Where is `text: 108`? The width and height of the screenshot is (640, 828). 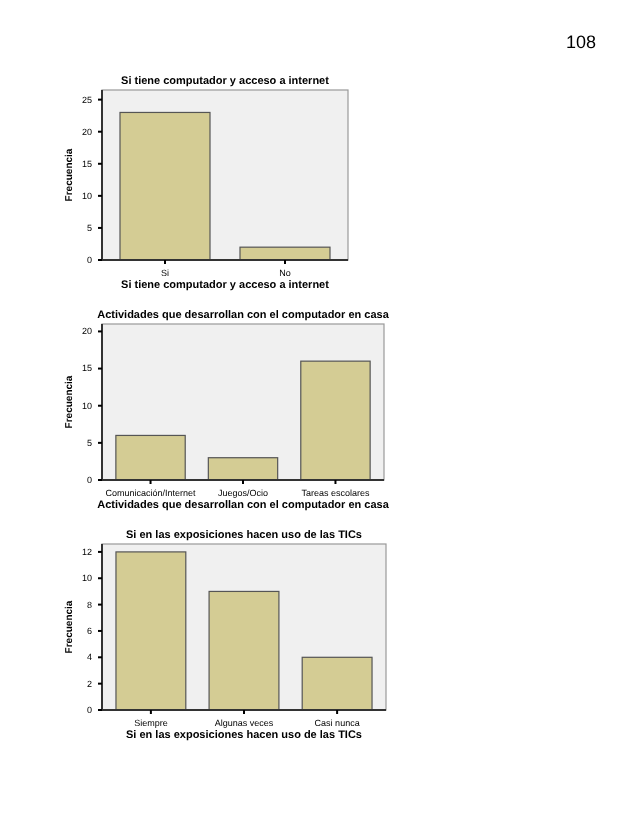 text: 108 is located at coordinates (580, 42).